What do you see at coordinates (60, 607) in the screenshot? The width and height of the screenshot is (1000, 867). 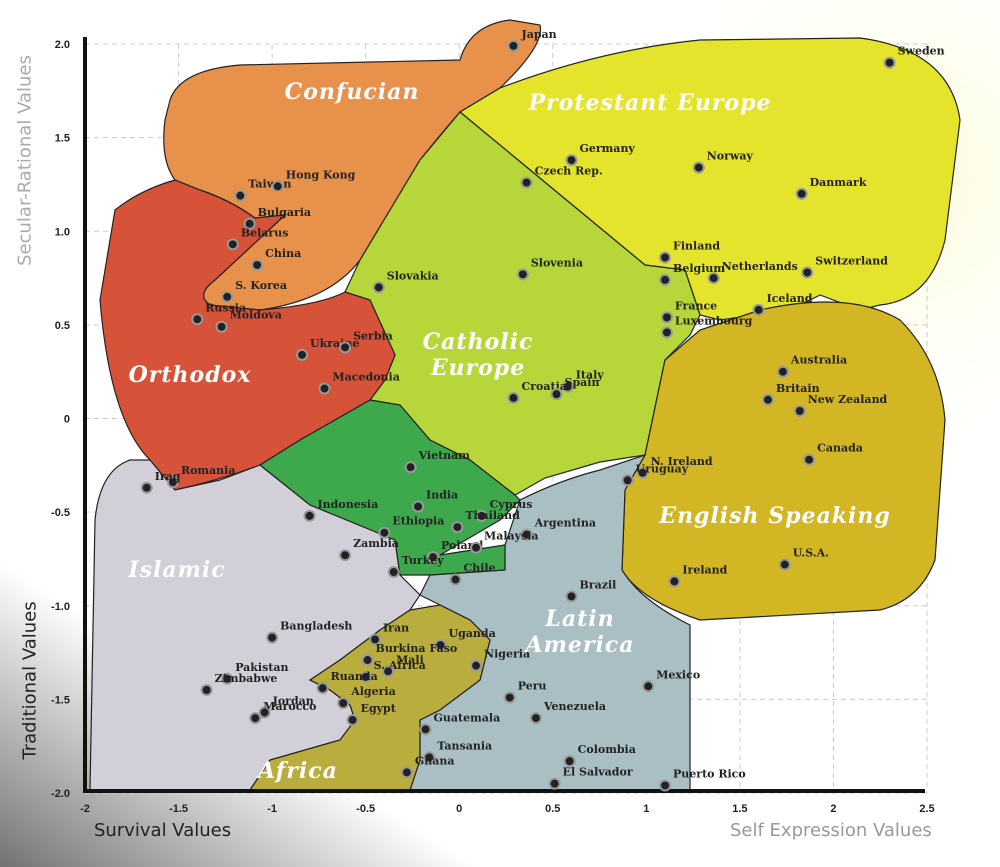 I see `y-tick-label: -1.0` at bounding box center [60, 607].